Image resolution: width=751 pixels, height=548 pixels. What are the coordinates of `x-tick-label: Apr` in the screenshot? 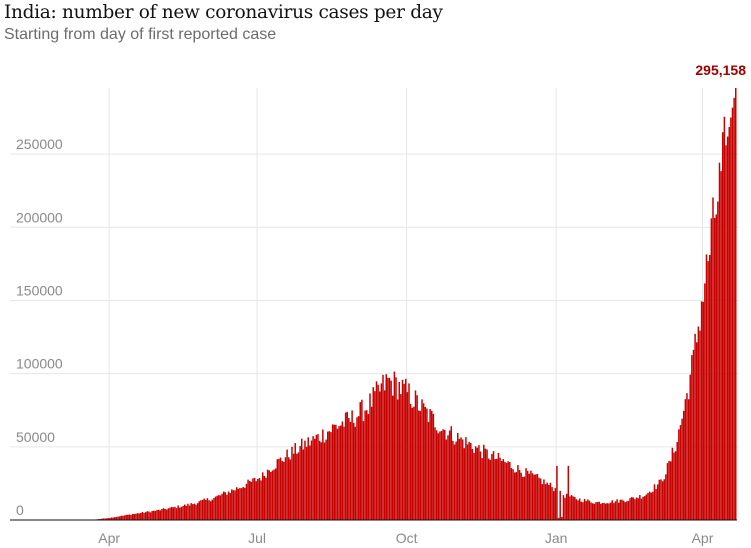 It's located at (703, 538).